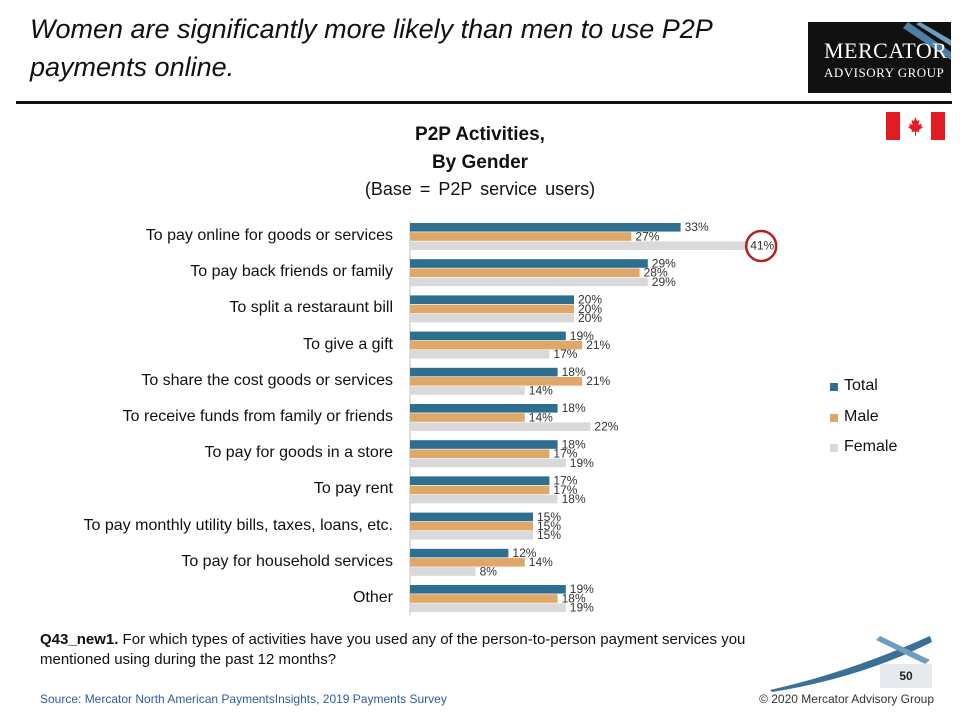  What do you see at coordinates (267, 380) in the screenshot?
I see `category-label: To share the cost goods or services` at bounding box center [267, 380].